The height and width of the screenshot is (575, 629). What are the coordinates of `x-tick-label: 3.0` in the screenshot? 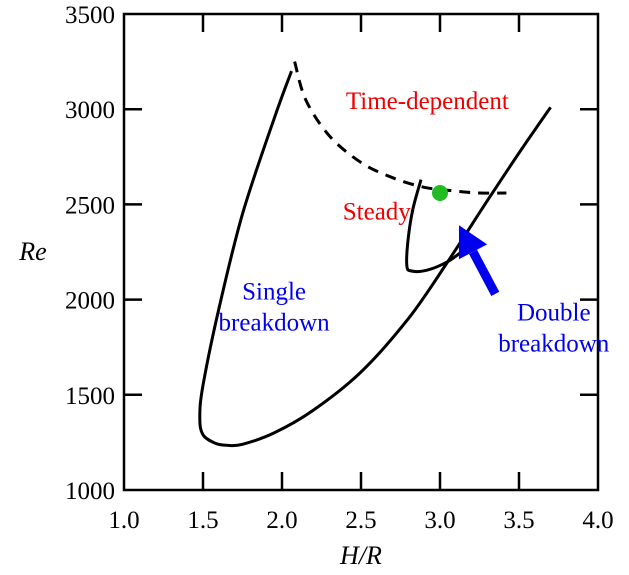 It's located at (439, 520).